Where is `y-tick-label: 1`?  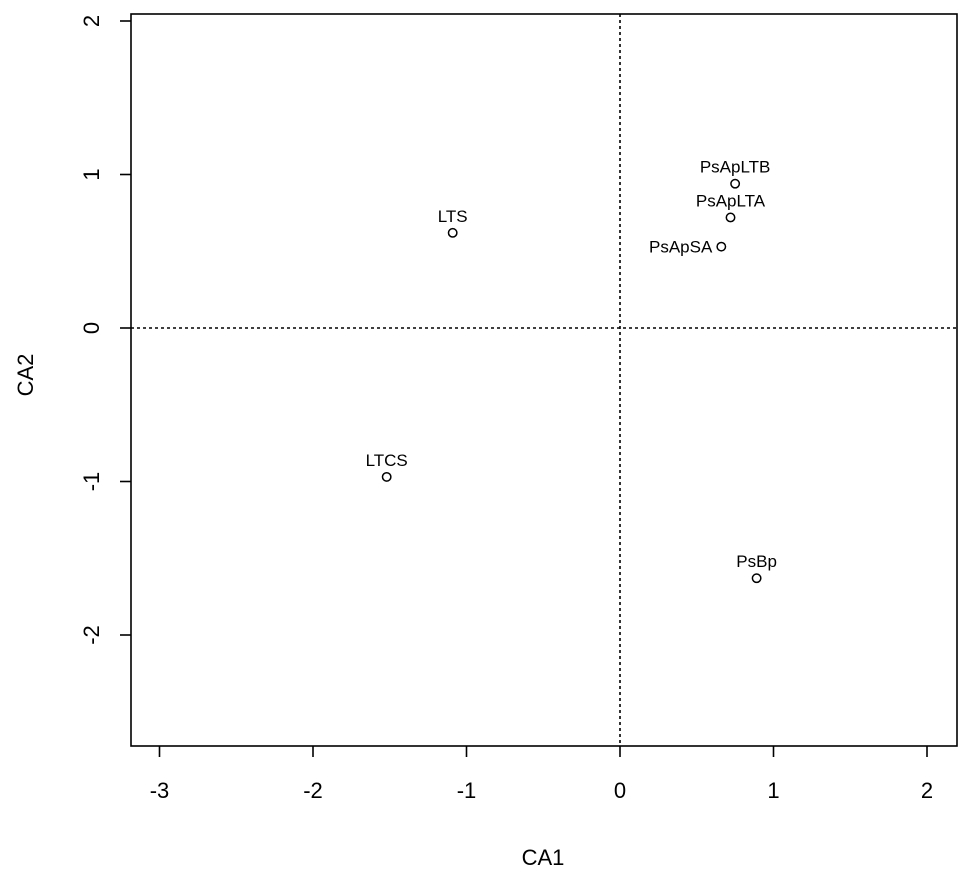 y-tick-label: 1 is located at coordinates (91, 174).